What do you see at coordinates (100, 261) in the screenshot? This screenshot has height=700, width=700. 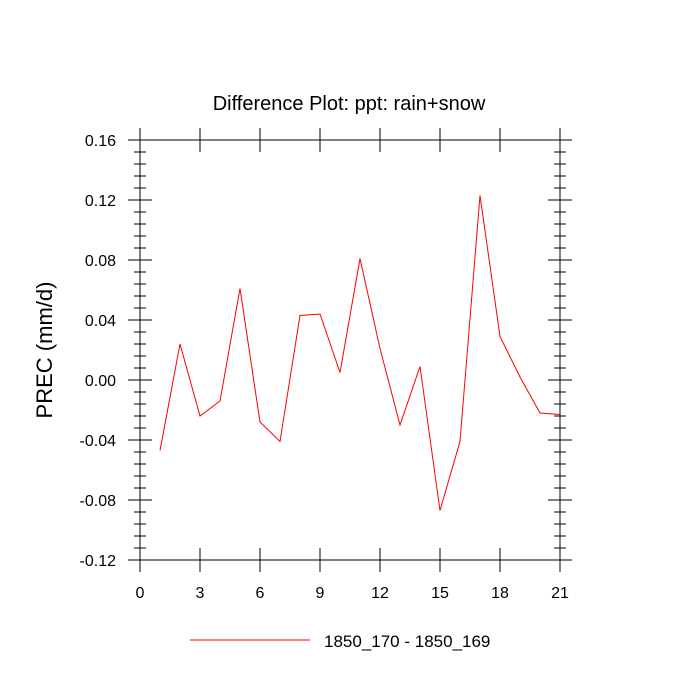 I see `y-tick-label: 0.08` at bounding box center [100, 261].